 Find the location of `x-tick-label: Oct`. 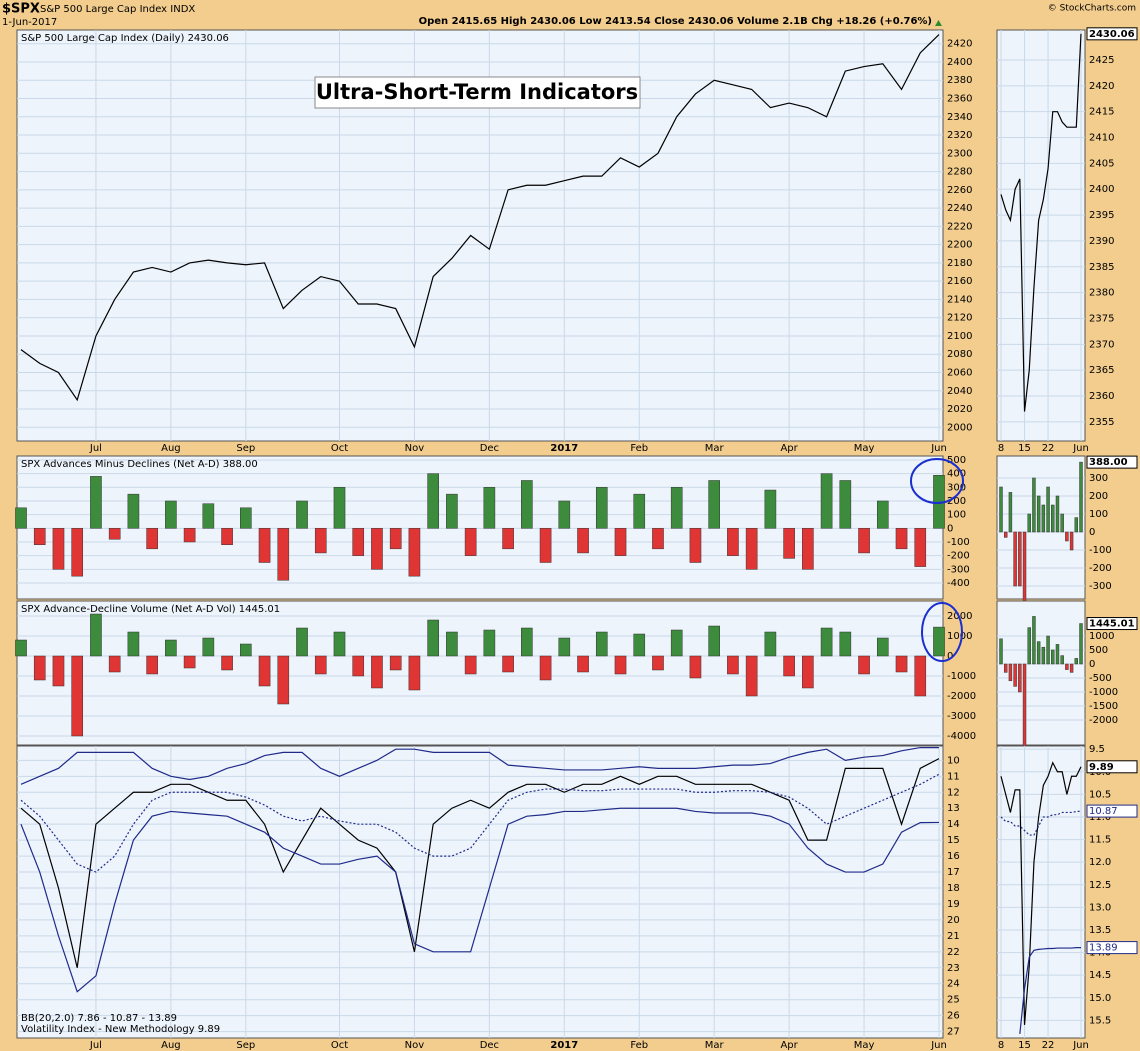

x-tick-label: Oct is located at coordinates (339, 1045).